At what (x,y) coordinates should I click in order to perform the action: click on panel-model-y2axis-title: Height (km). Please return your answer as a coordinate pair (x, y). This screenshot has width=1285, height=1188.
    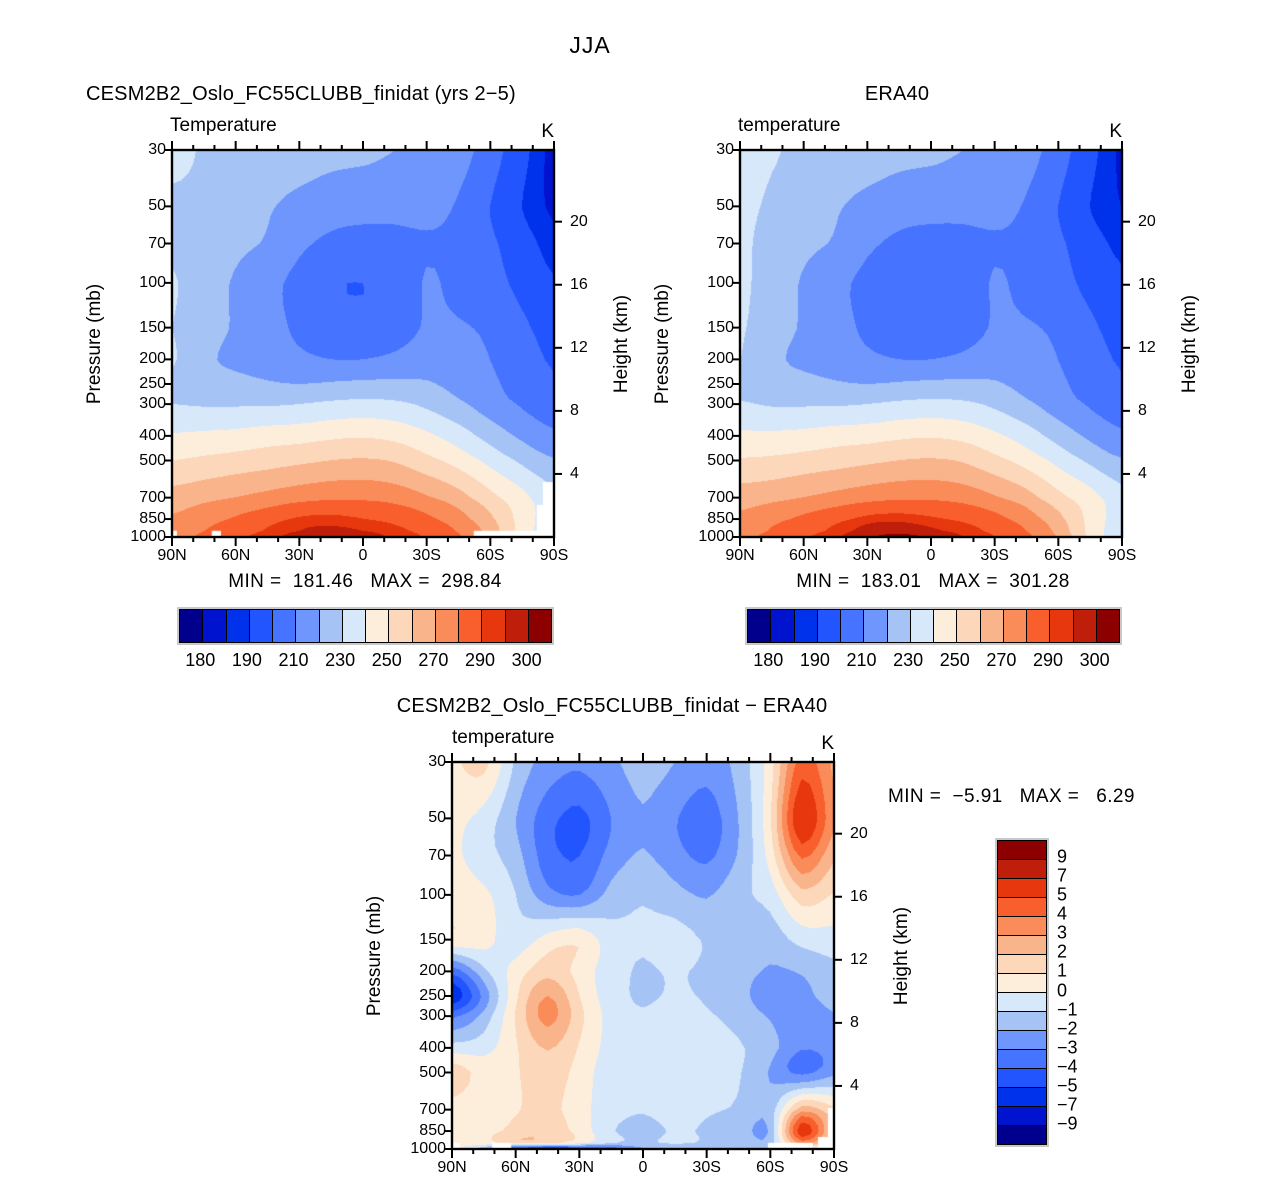
    Looking at the image, I should click on (621, 344).